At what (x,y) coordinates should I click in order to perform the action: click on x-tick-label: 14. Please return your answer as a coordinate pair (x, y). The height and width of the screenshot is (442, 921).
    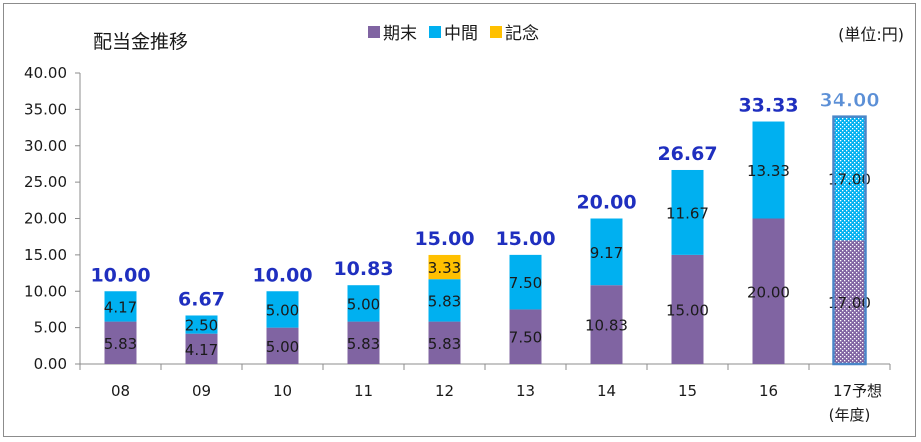
    Looking at the image, I should click on (606, 391).